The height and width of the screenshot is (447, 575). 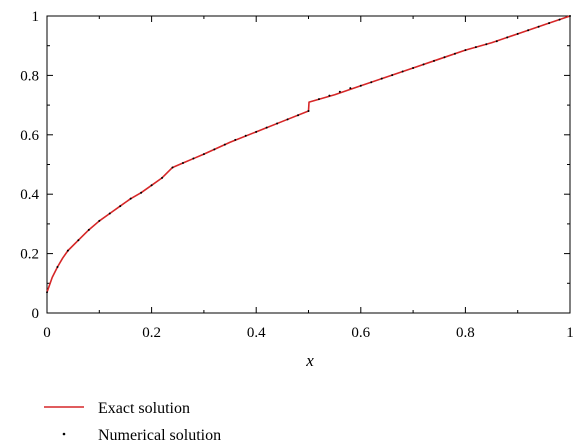 I want to click on x-tick-label: 0.6, so click(x=360, y=333).